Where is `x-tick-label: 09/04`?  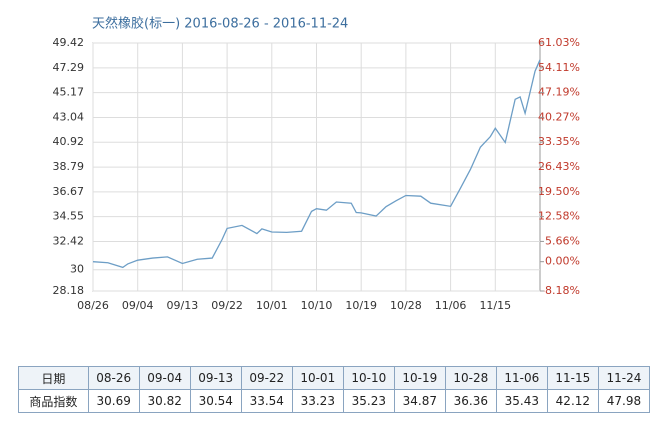 x-tick-label: 09/04 is located at coordinates (138, 305).